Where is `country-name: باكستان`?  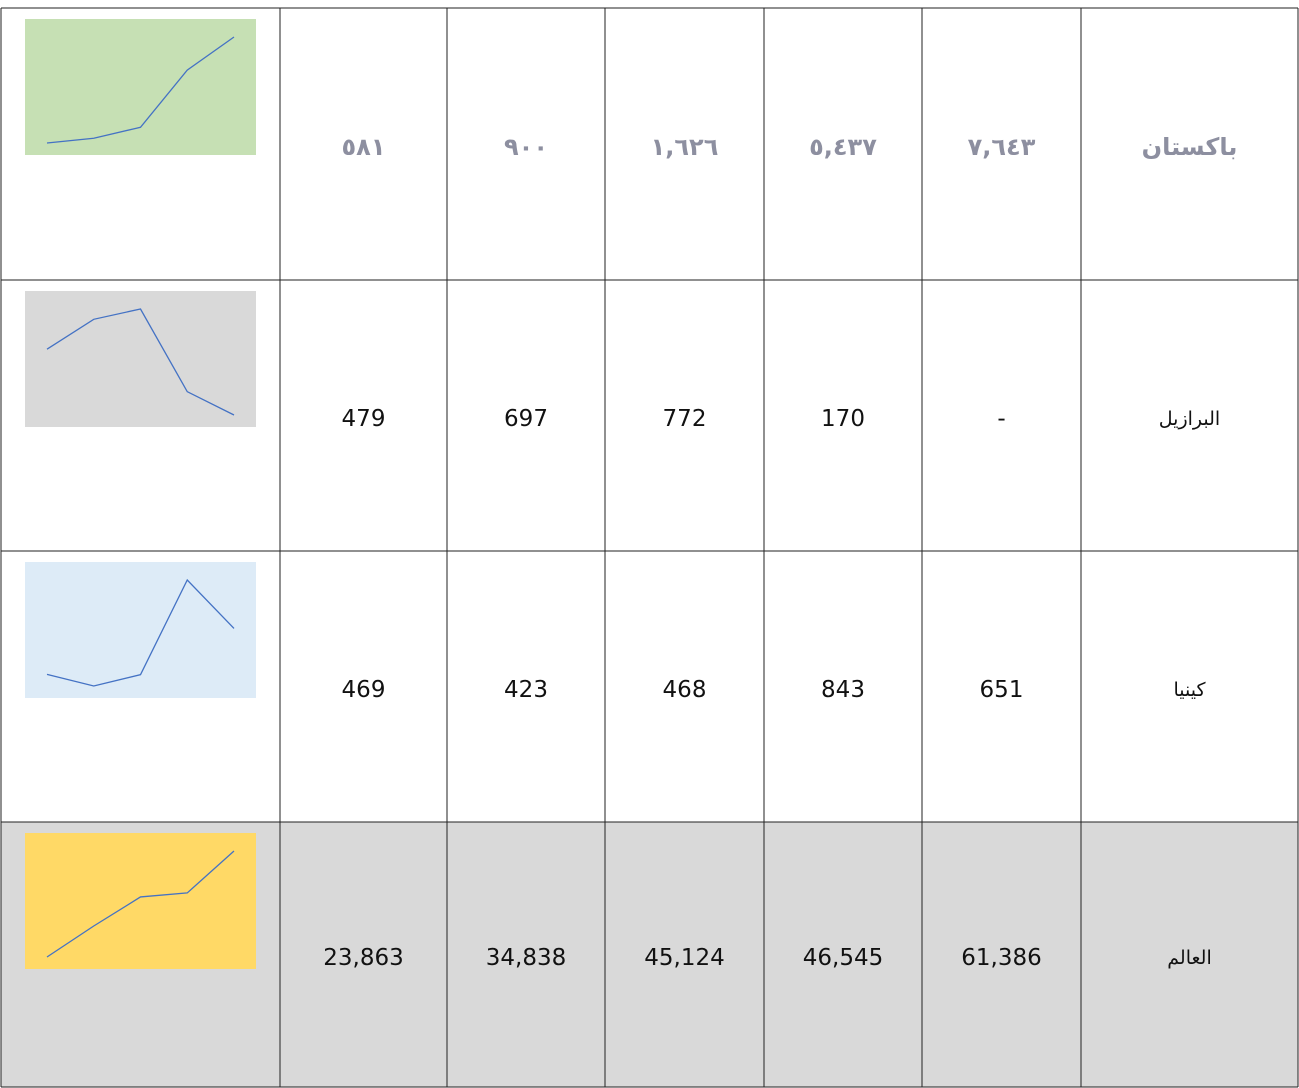
country-name: باكستان is located at coordinates (1190, 147).